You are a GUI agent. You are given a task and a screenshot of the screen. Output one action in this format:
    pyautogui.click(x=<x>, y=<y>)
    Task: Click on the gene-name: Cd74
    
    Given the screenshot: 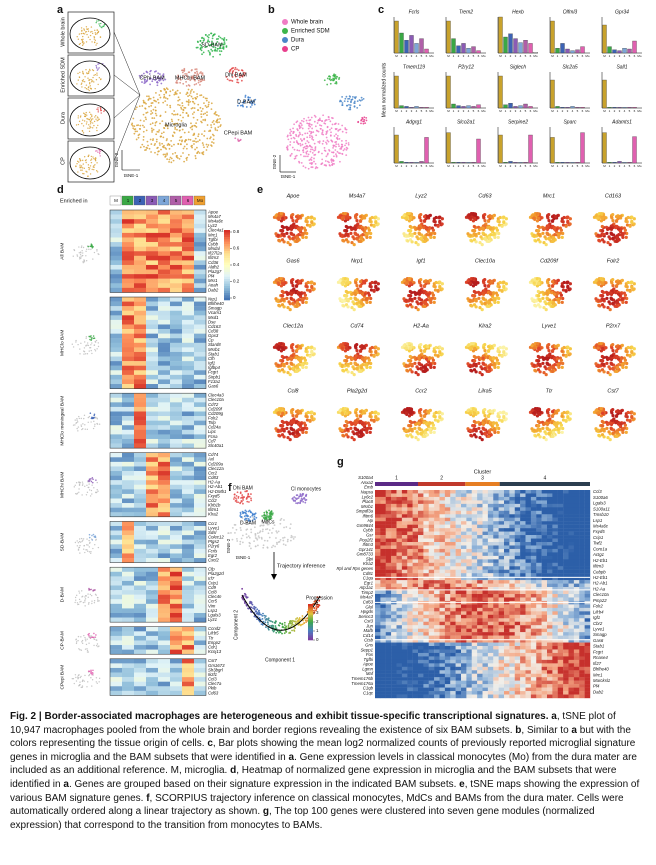 What is the action you would take?
    pyautogui.click(x=356, y=326)
    